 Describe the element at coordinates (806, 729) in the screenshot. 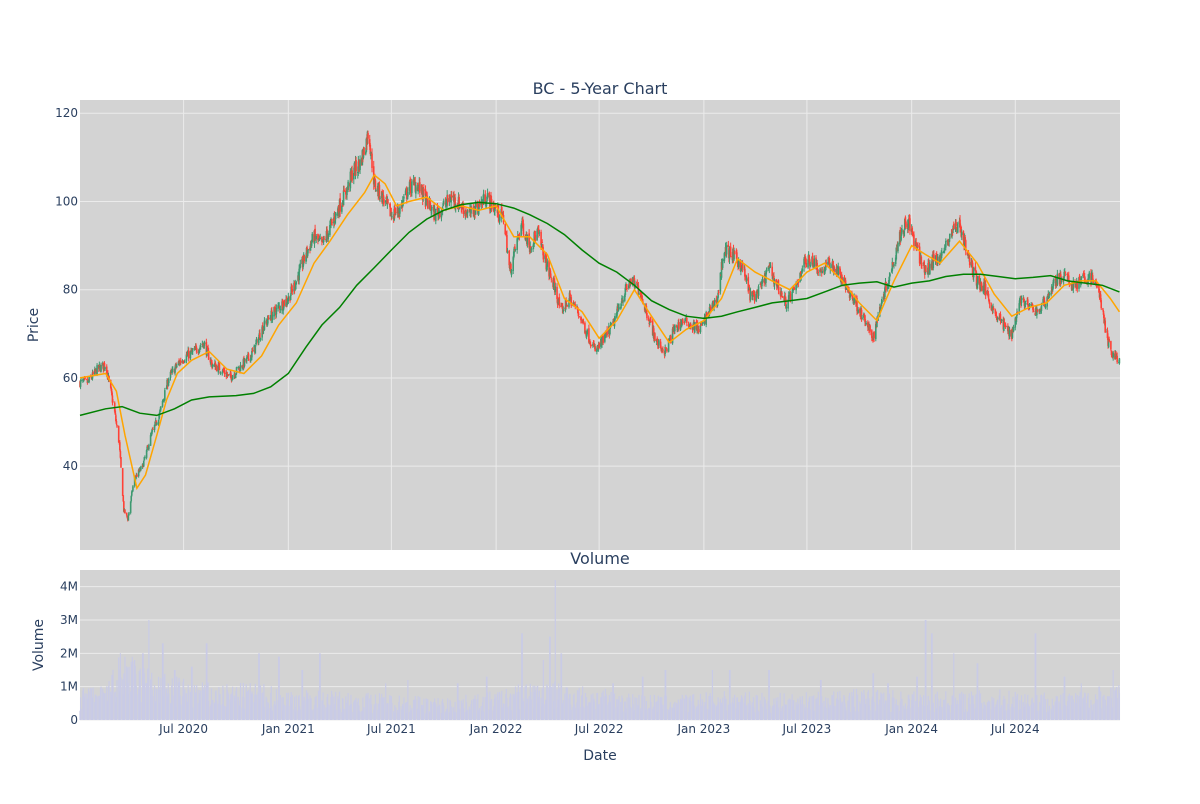

I see `date-x-tick: Jul 2023` at that location.